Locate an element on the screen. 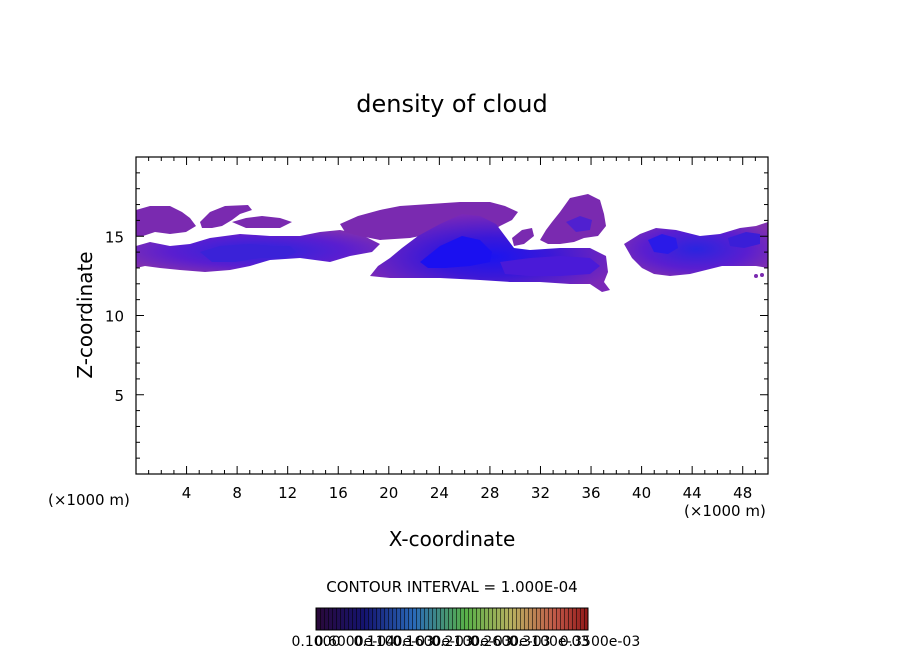  x-axis-unit-right: (×1000 m) is located at coordinates (725, 511).